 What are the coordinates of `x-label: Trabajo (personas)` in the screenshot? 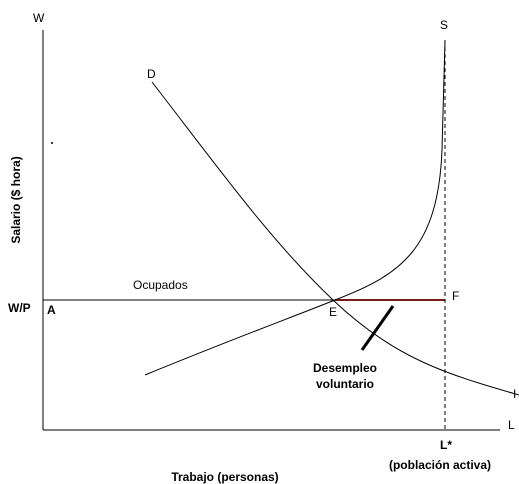 It's located at (224, 477).